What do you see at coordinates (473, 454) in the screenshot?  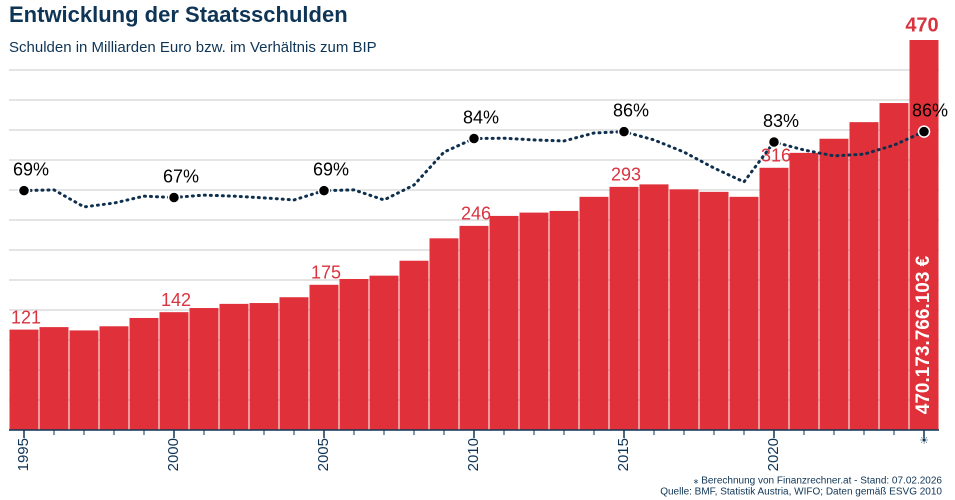 I see `x-tick-label: 2010` at bounding box center [473, 454].